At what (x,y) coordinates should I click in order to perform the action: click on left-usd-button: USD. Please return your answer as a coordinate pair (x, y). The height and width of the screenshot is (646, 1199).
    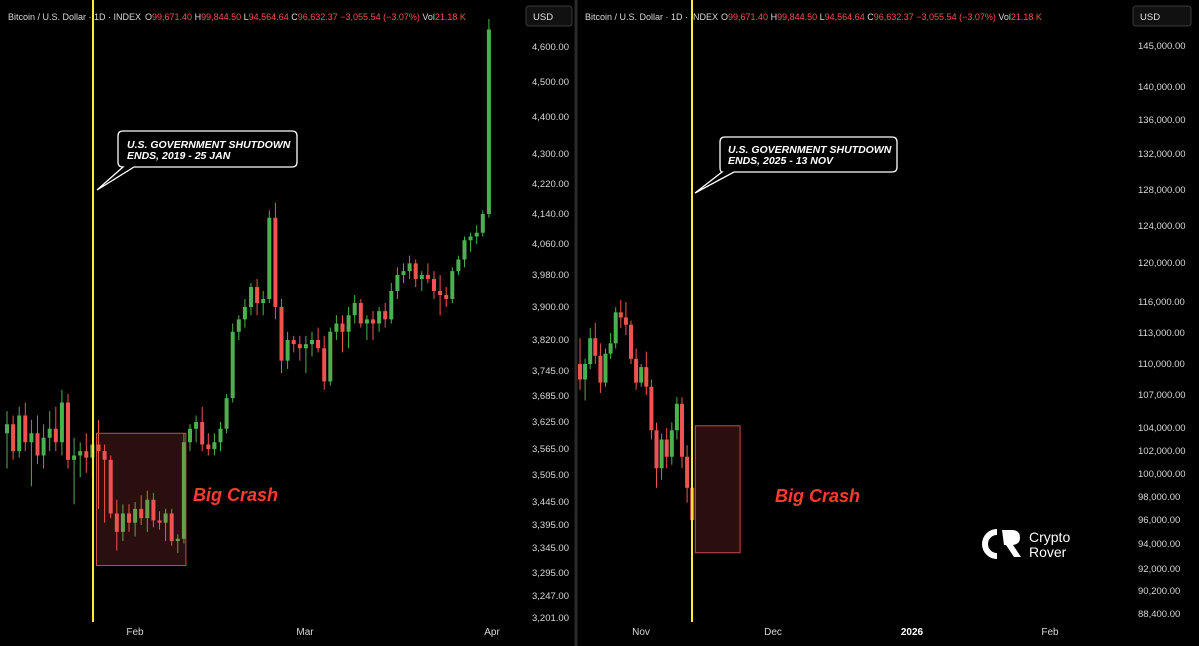
    Looking at the image, I should click on (549, 16).